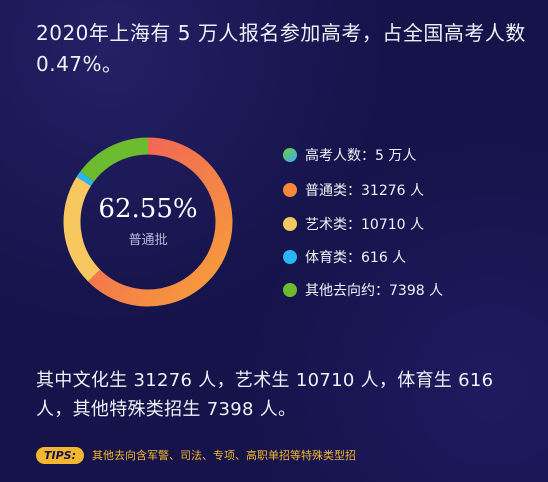 Image resolution: width=548 pixels, height=482 pixels. I want to click on legend-label-sports: 体育类：616 人, so click(356, 258).